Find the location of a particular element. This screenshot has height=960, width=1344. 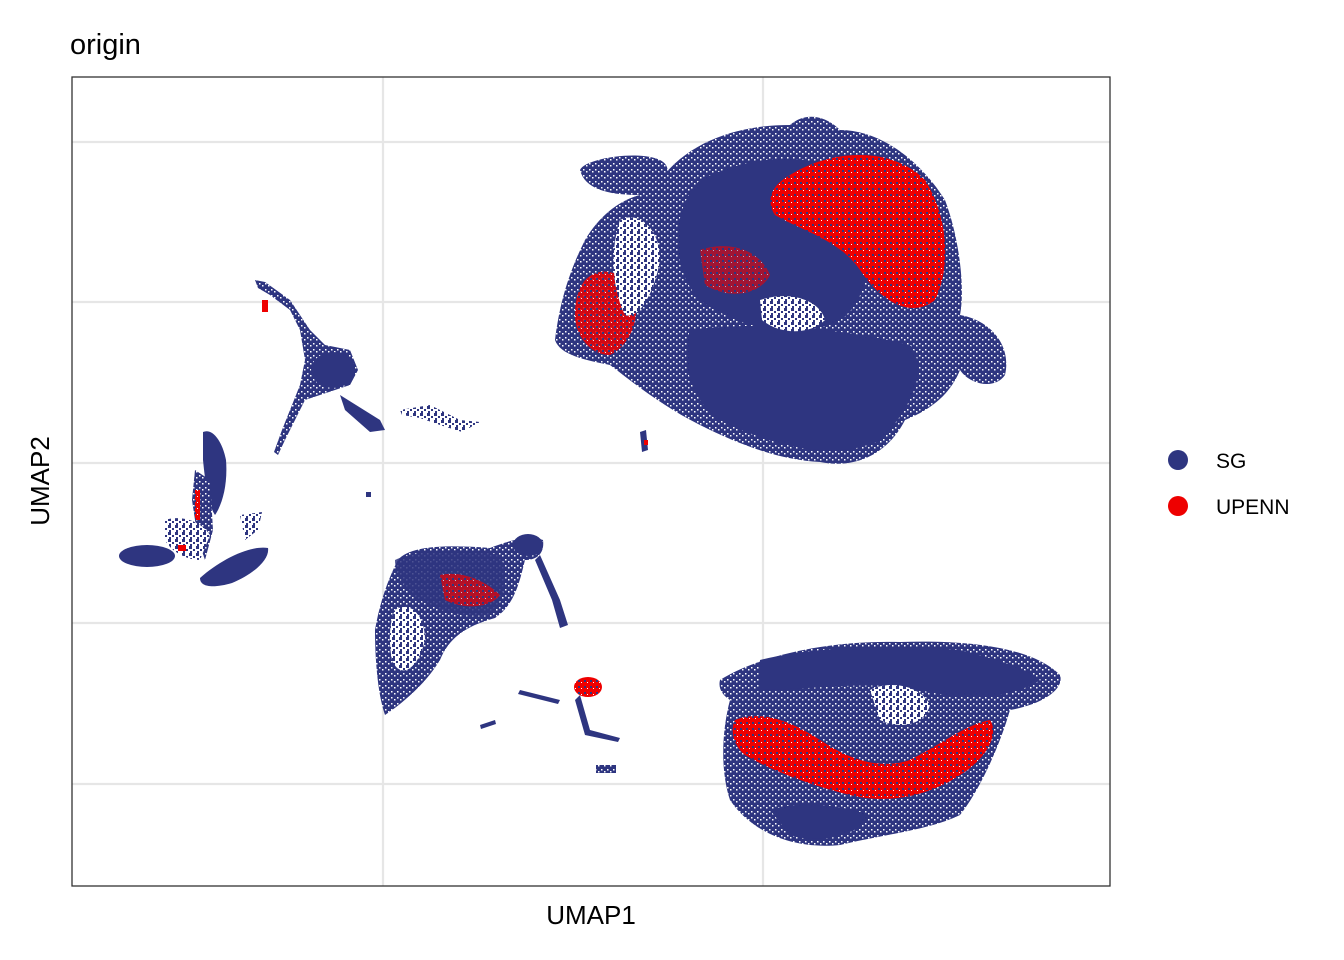

legend-key-upenn is located at coordinates (1178, 506).